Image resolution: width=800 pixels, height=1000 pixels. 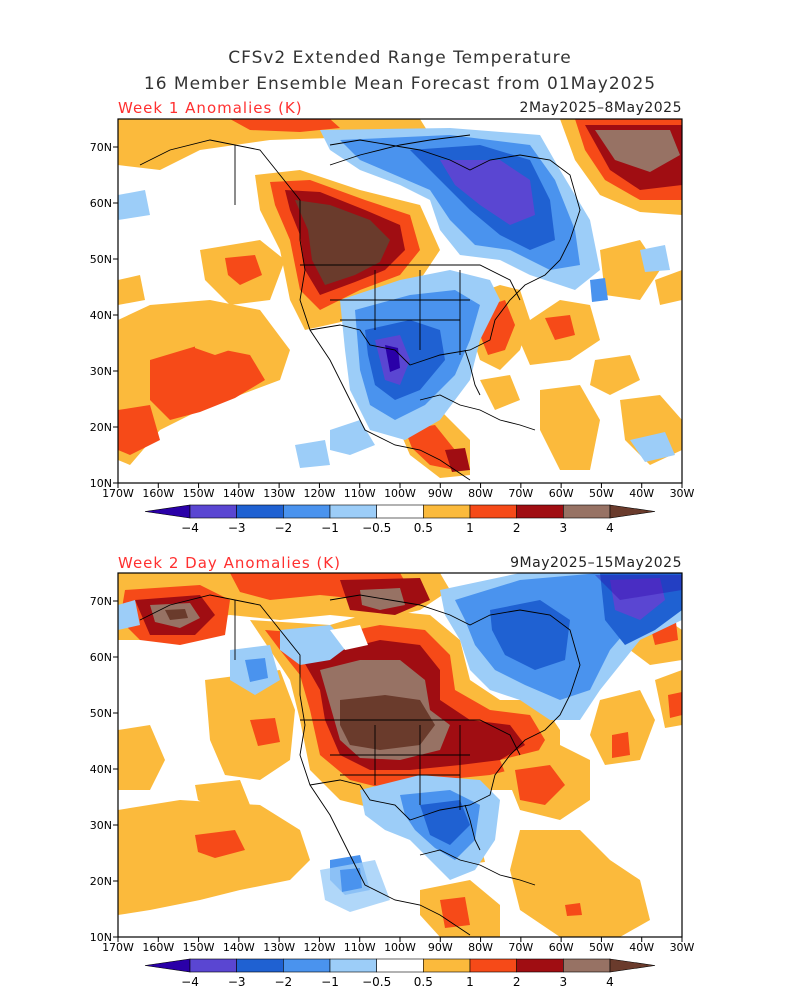 I want to click on panel2-lon-label: 30W, so click(x=682, y=947).